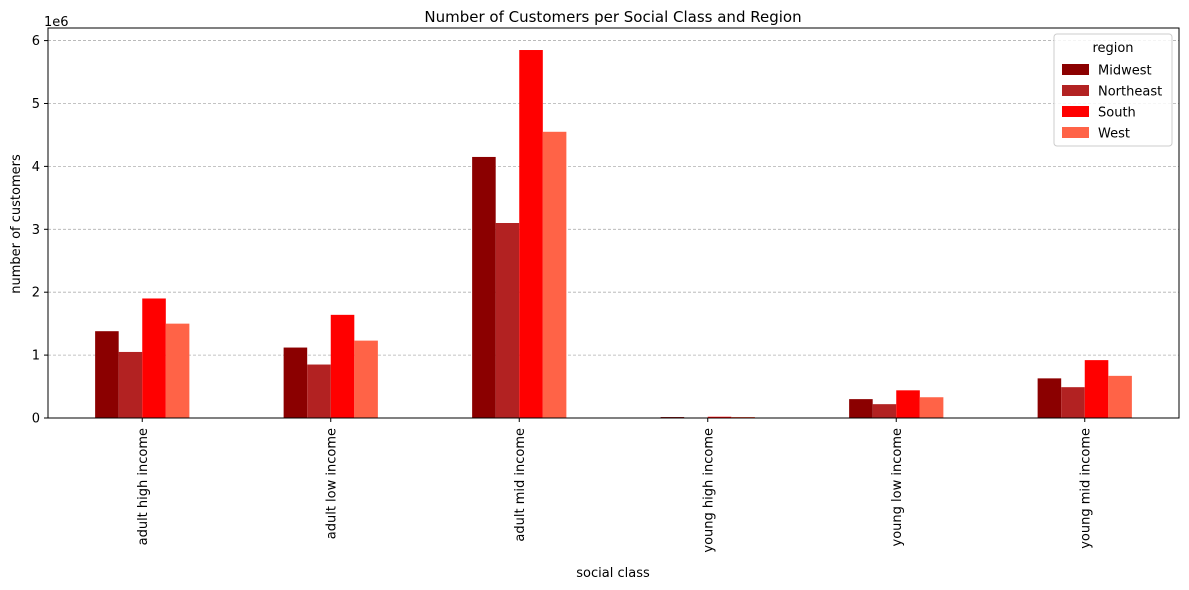  Describe the element at coordinates (331, 483) in the screenshot. I see `x-tick-label: adult low income` at that location.